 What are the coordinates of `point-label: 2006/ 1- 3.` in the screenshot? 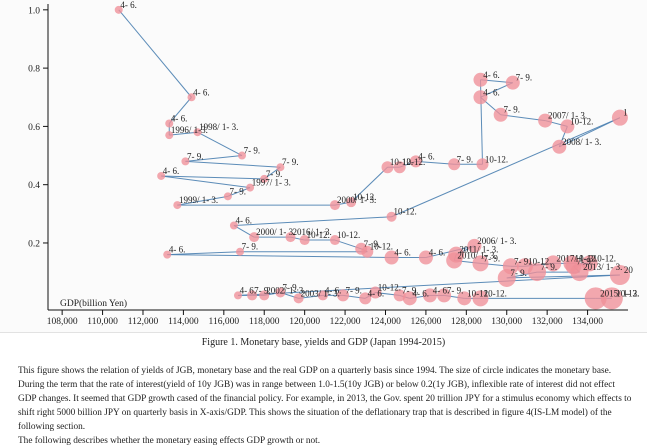 It's located at (496, 241).